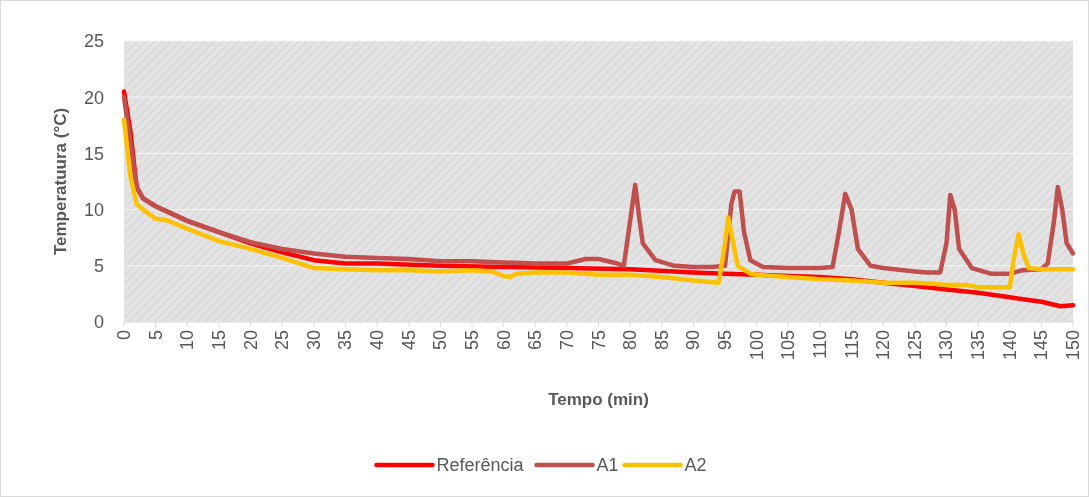 The width and height of the screenshot is (1089, 497). What do you see at coordinates (598, 340) in the screenshot?
I see `x-tick-label: 75` at bounding box center [598, 340].